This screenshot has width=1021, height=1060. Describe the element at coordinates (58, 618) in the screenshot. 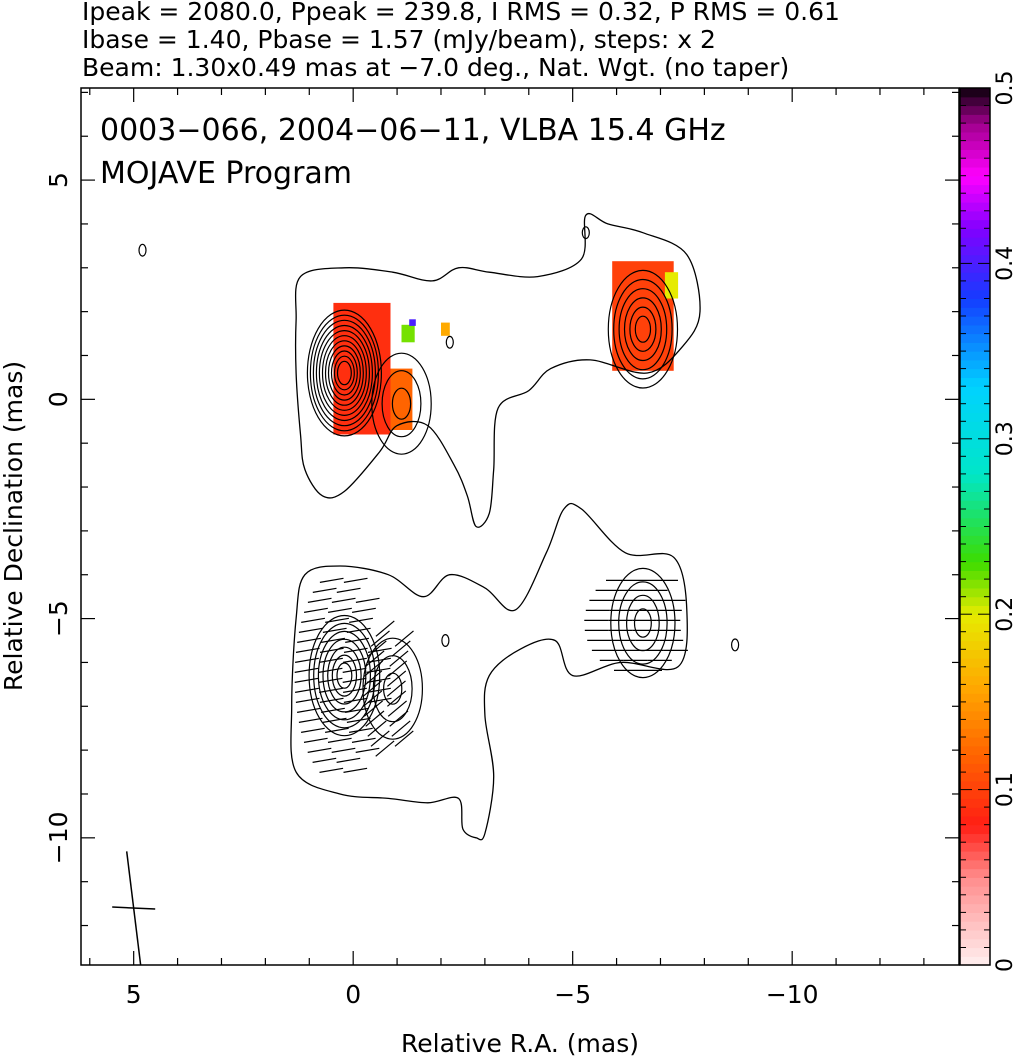

I see `y-tick-label: −5` at that location.